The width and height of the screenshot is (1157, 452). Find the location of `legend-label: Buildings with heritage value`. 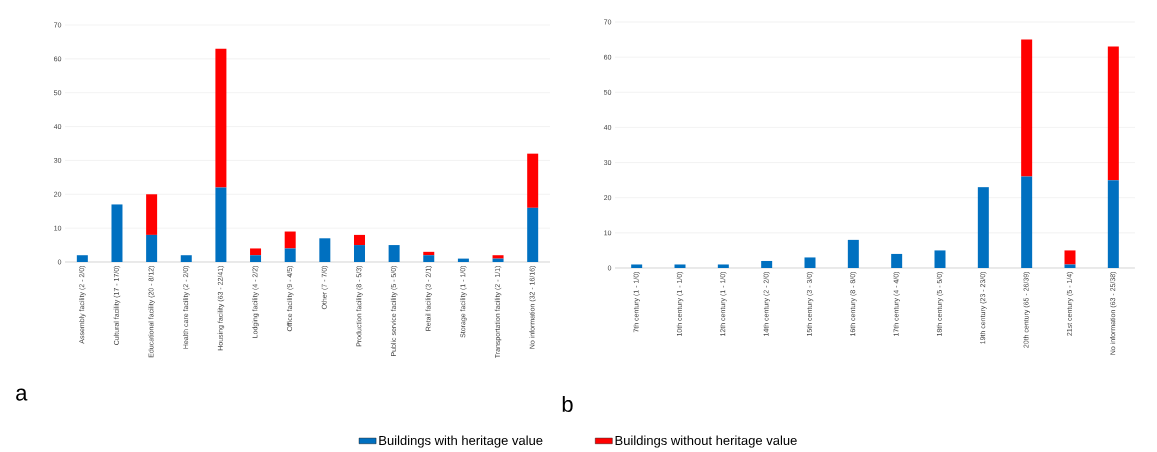

legend-label: Buildings with heritage value is located at coordinates (461, 441).